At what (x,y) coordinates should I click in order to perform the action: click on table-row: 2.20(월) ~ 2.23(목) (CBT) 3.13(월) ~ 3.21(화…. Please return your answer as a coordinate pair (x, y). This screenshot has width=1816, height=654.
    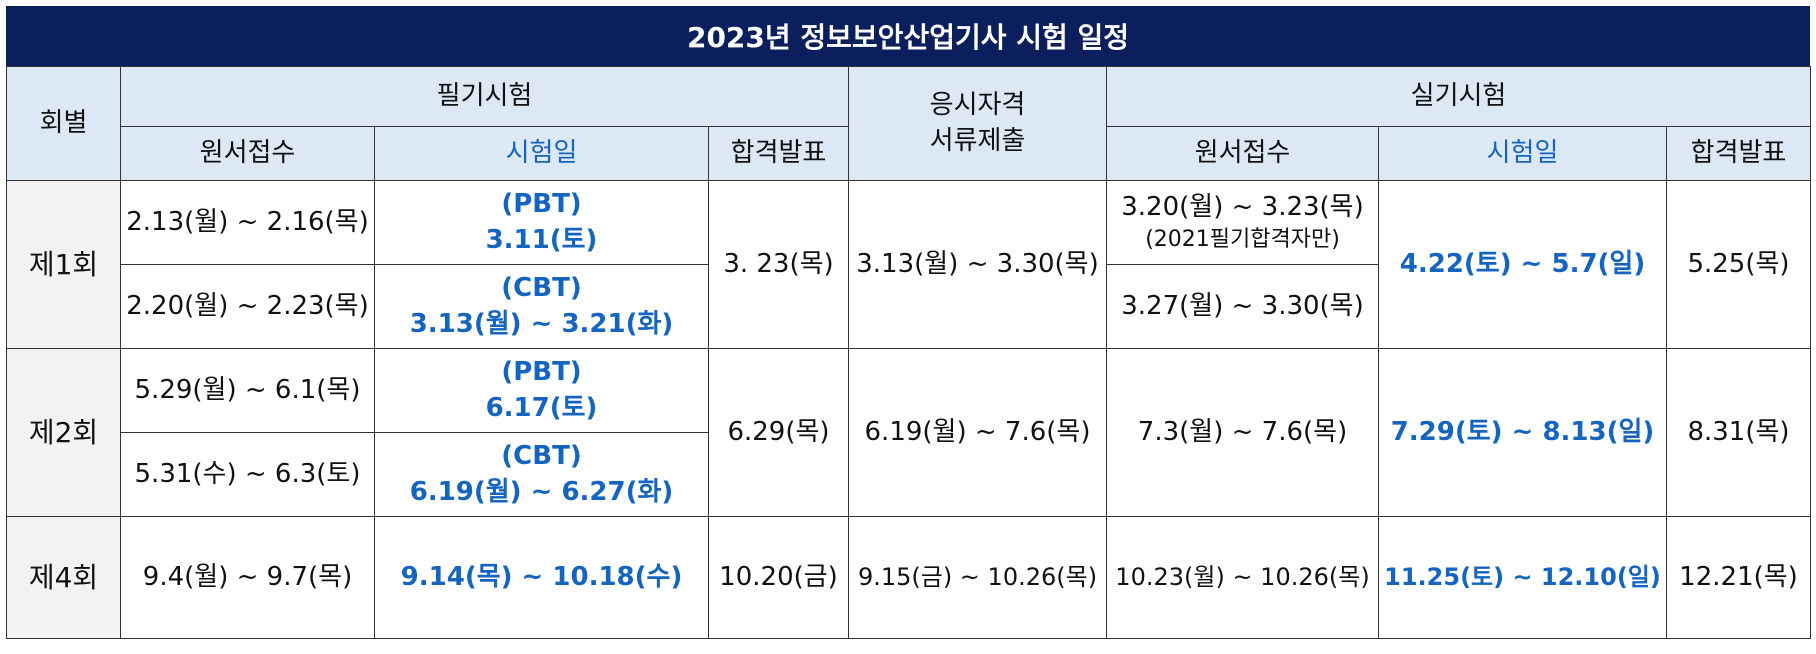
    Looking at the image, I should click on (909, 306).